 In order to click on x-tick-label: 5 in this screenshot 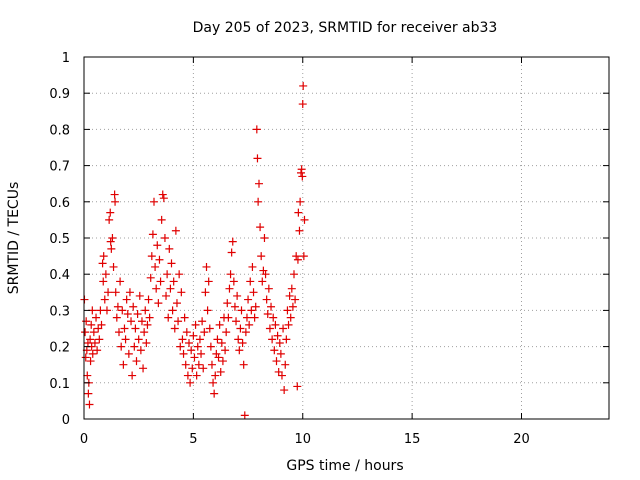, I will do `click(193, 439)`.